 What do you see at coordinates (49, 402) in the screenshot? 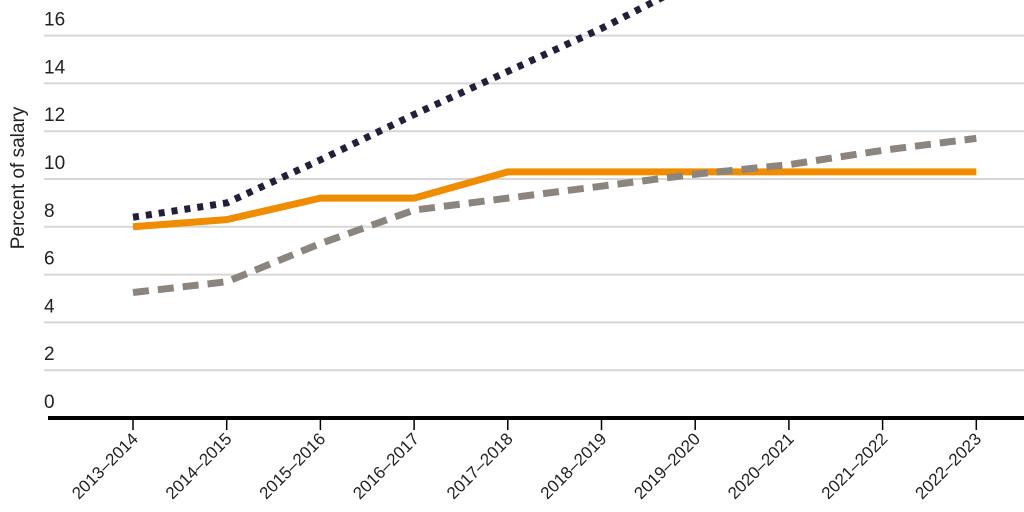
I see `y-tick-label: 0` at bounding box center [49, 402].